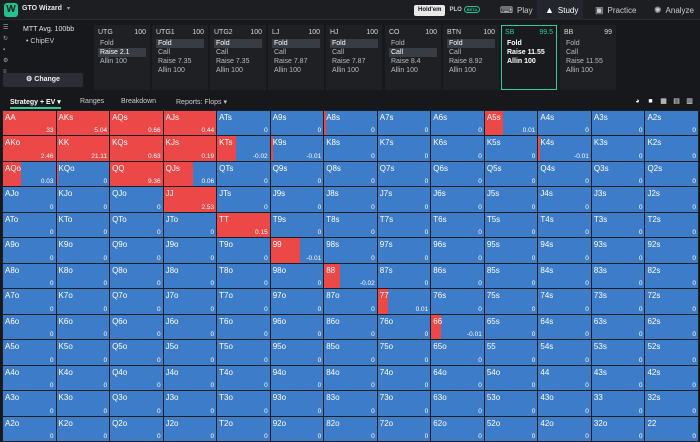 This screenshot has width=700, height=442. What do you see at coordinates (466, 61) in the screenshot?
I see `action-option: Raise 8.92` at bounding box center [466, 61].